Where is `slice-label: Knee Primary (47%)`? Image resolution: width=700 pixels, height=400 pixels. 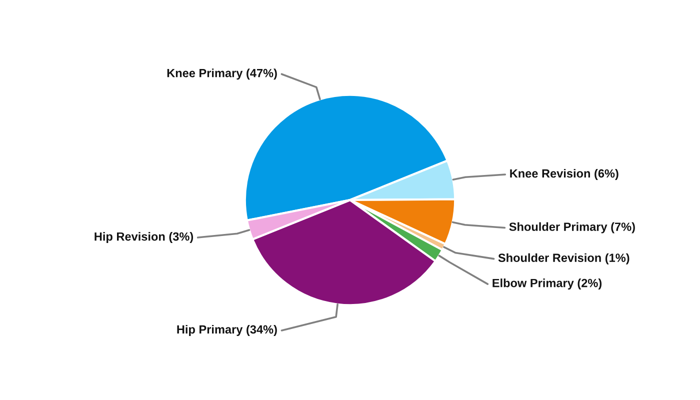 slice-label: Knee Primary (47%) is located at coordinates (222, 74).